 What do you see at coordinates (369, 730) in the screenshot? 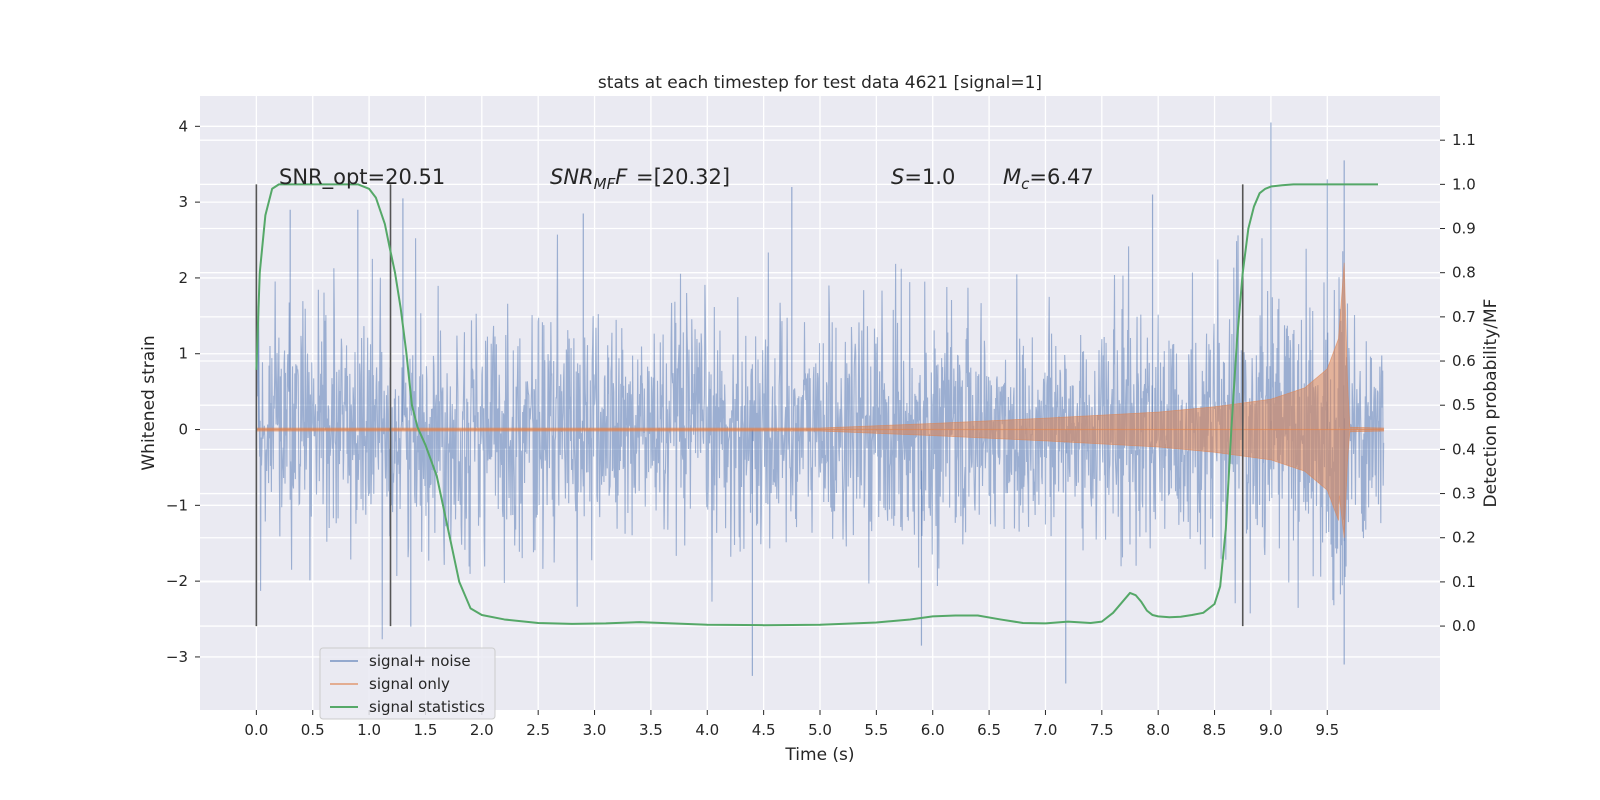
I see `x-tick-label: 1.0` at bounding box center [369, 730].